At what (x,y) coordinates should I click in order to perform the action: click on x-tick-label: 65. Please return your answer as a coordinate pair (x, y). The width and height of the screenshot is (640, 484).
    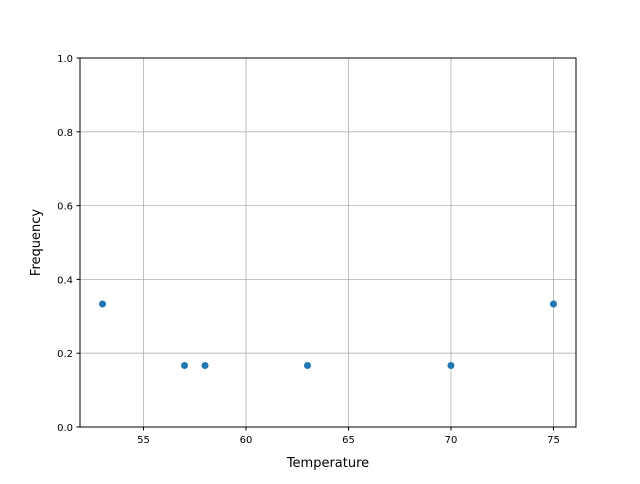
    Looking at the image, I should click on (348, 440).